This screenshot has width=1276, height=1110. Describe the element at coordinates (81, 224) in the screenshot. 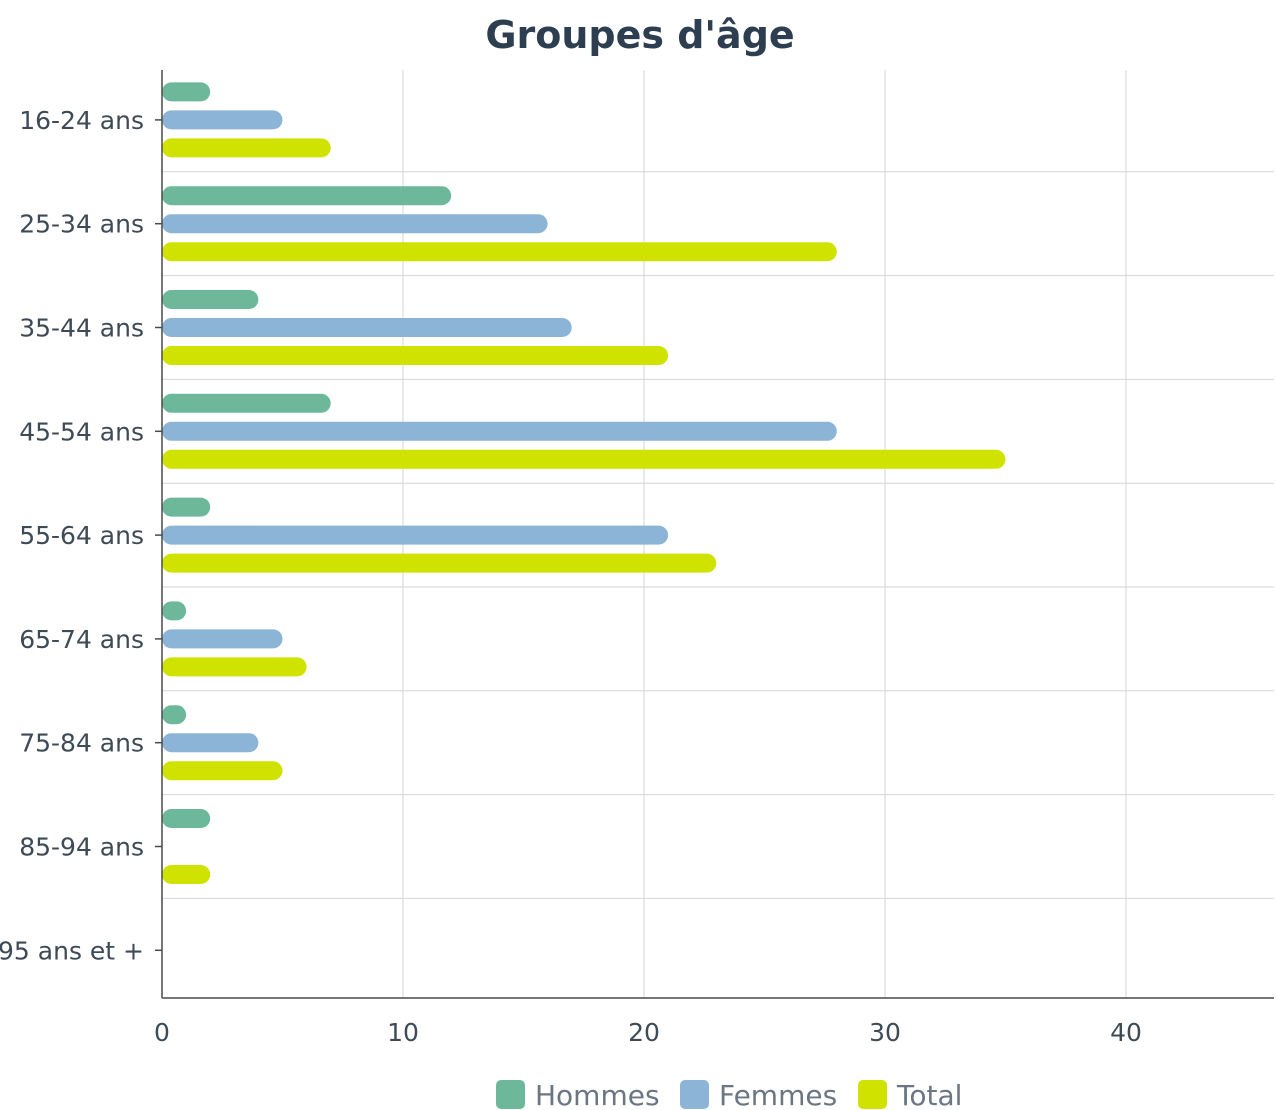

I see `y-tick-label-25-34-ans: 25-34 ans` at that location.